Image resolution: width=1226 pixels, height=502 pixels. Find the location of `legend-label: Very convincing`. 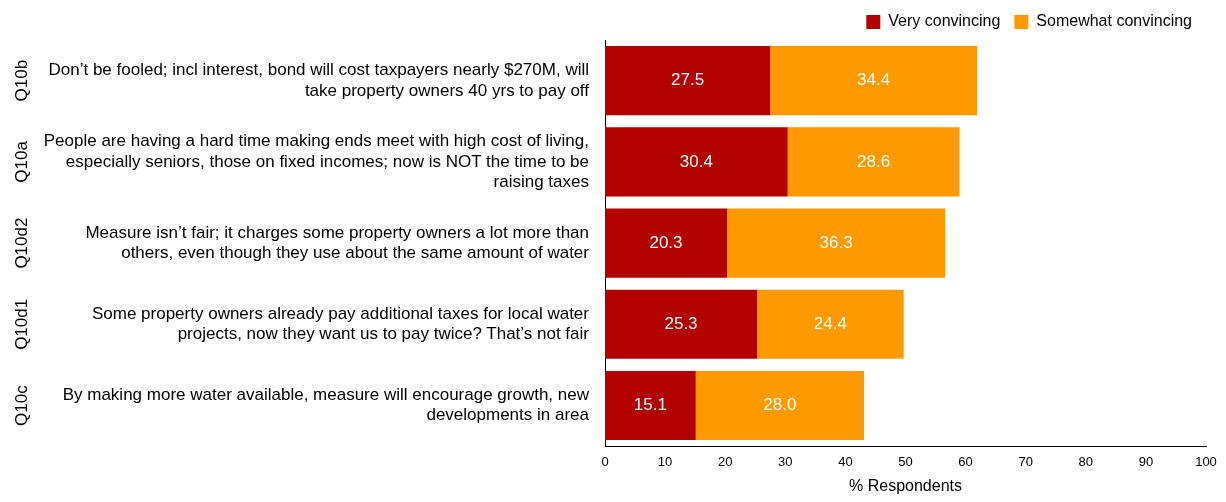

legend-label: Very convincing is located at coordinates (944, 21).